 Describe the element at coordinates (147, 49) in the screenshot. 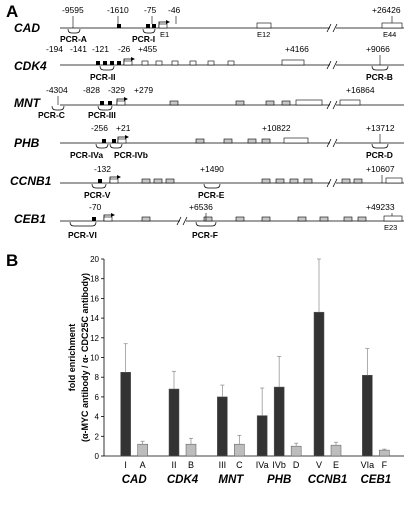

I see `position-label: +455` at that location.